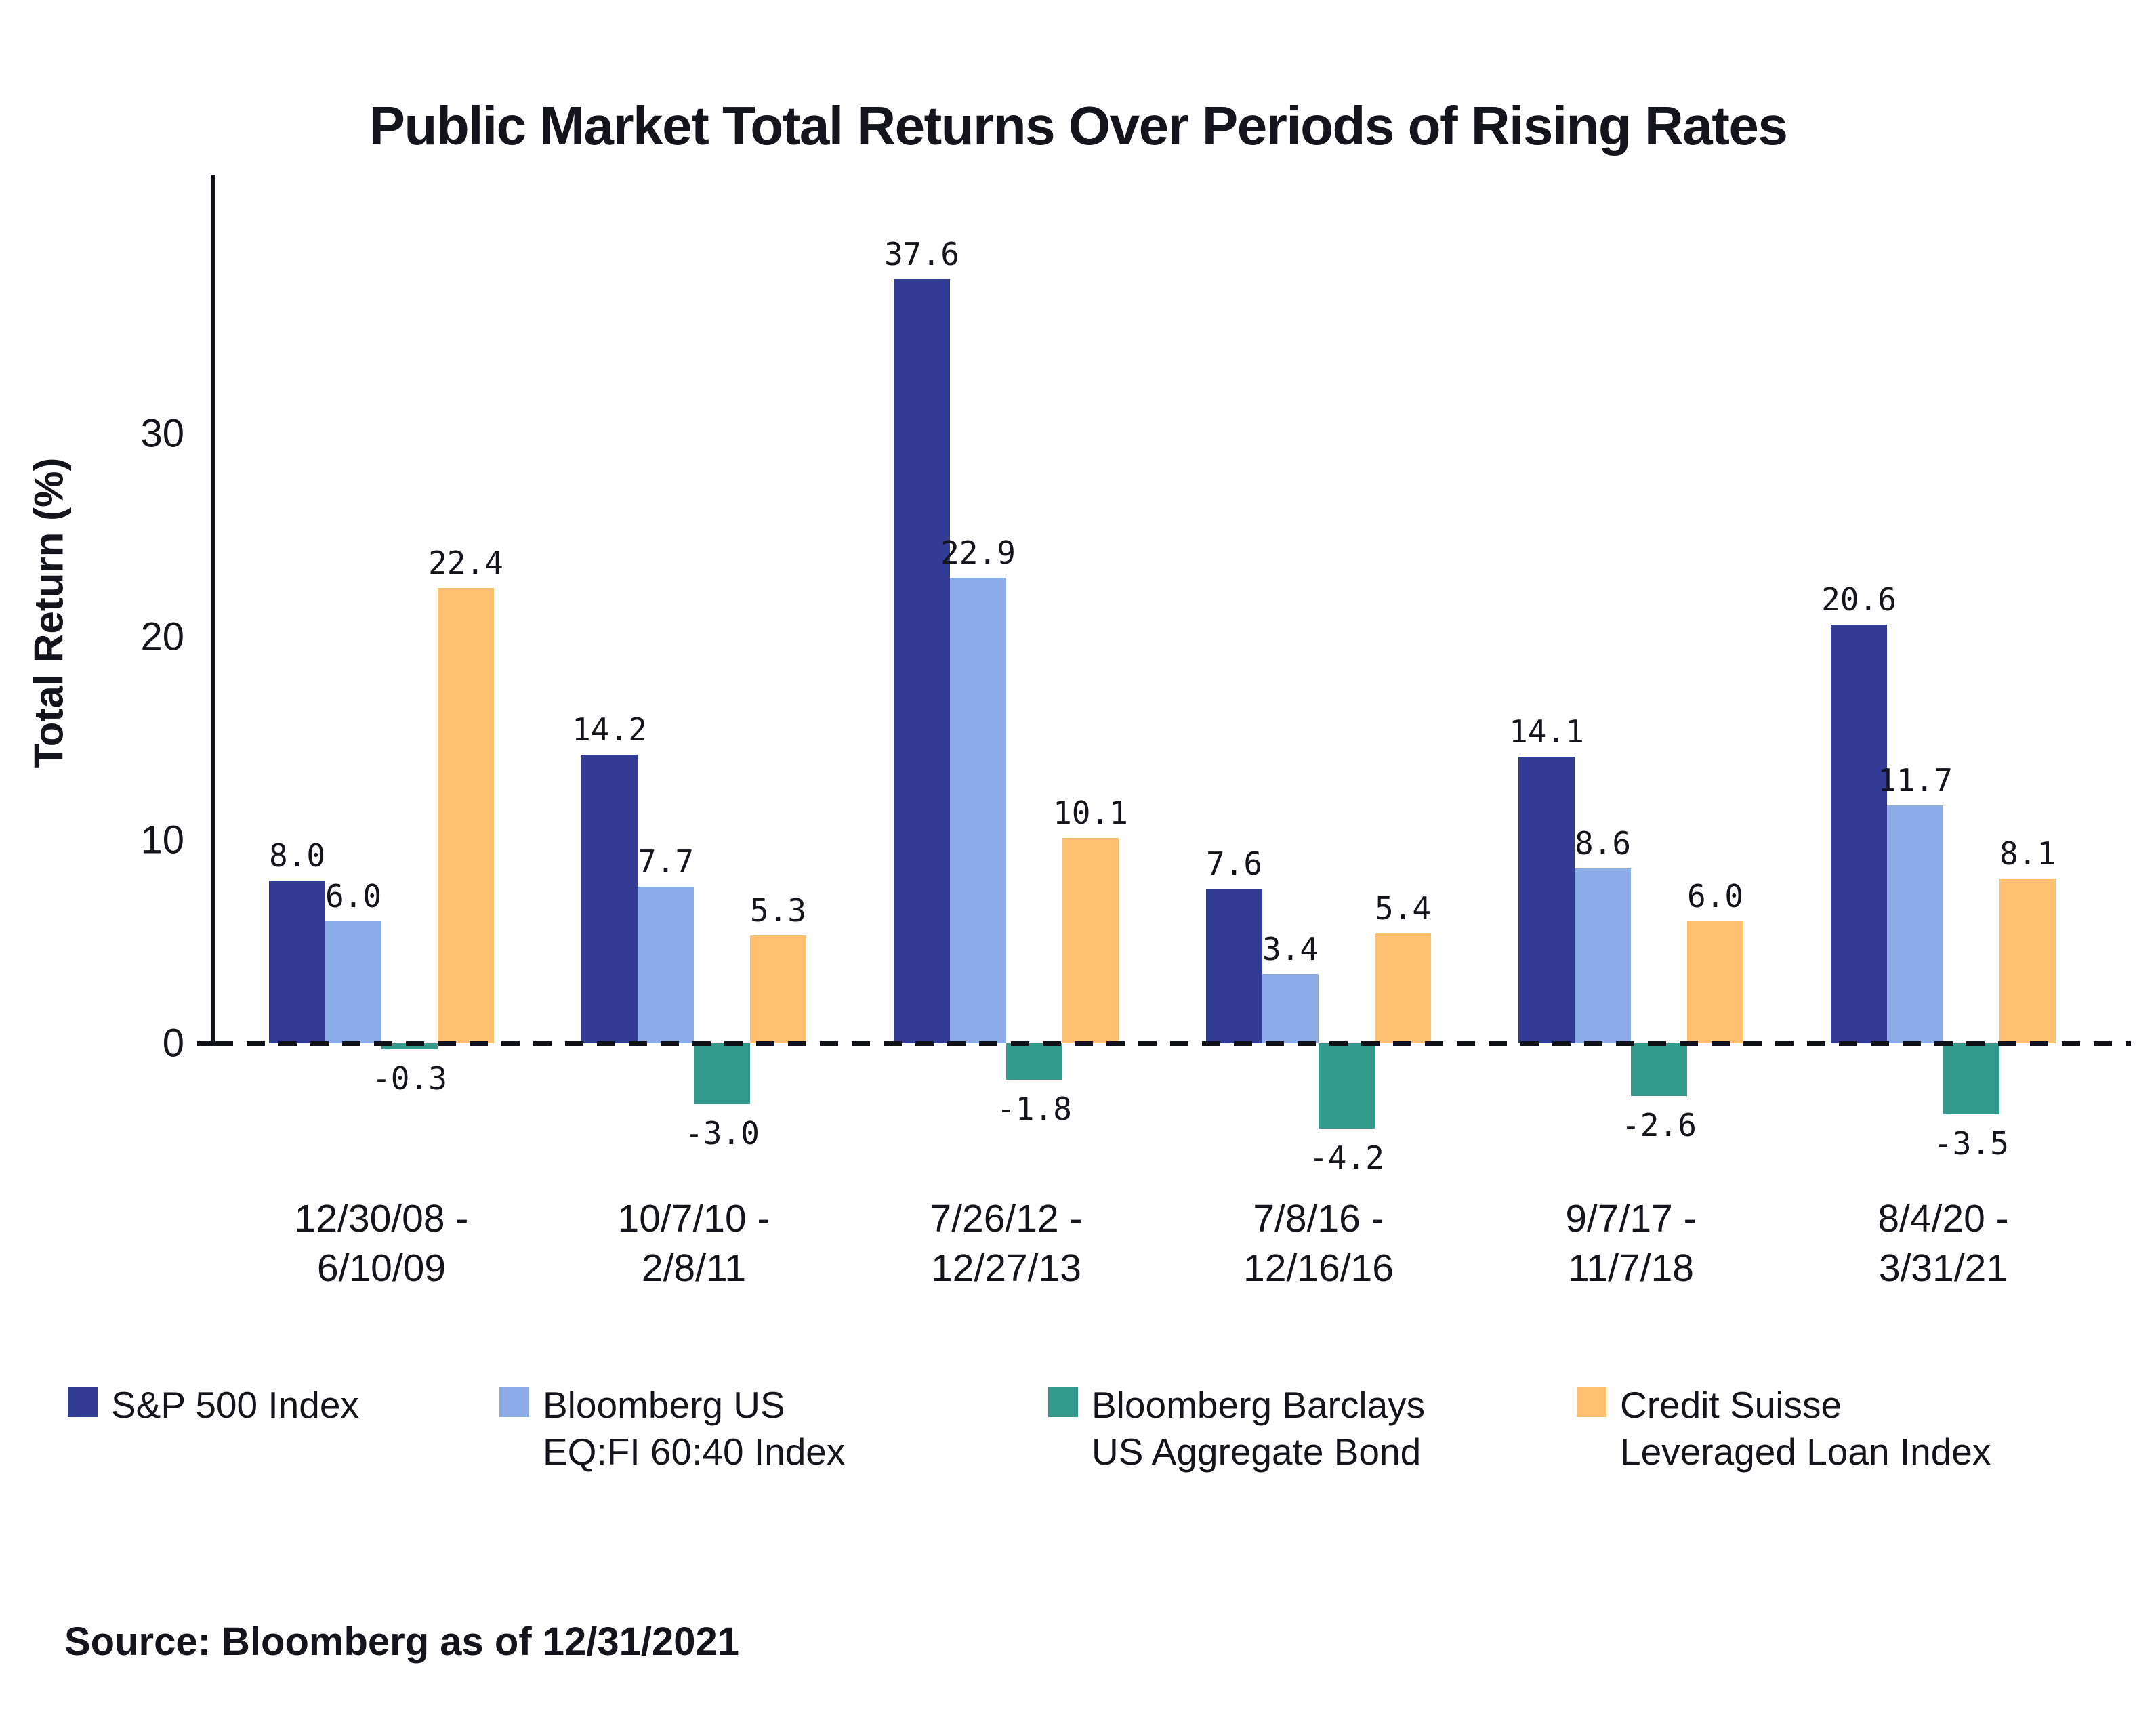  Describe the element at coordinates (693, 1219) in the screenshot. I see `x-axis-category-line: 10/7/10 -` at that location.